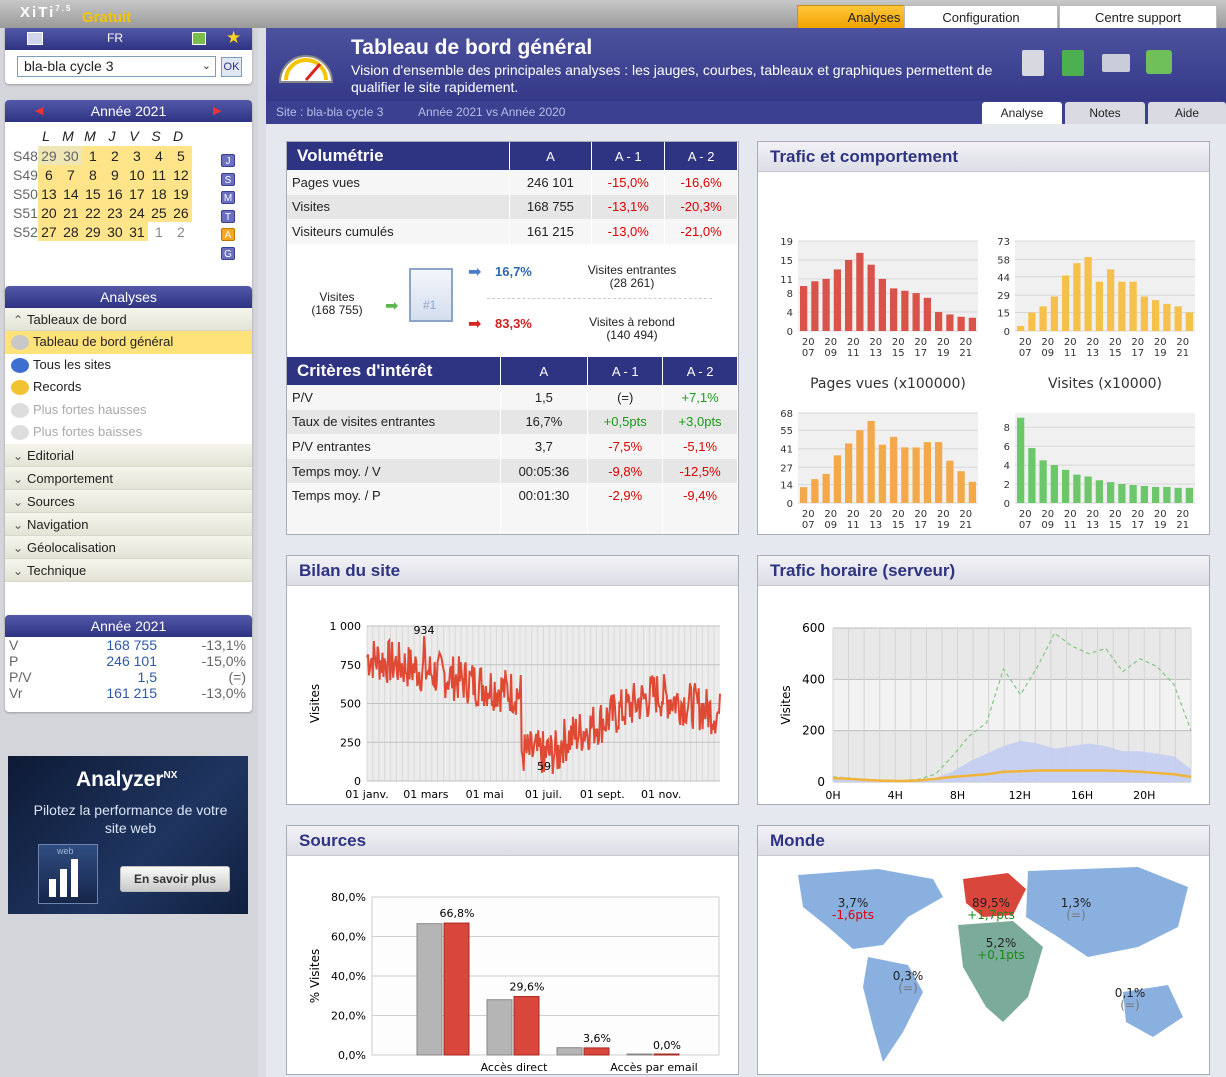 Image resolution: width=1226 pixels, height=1077 pixels. What do you see at coordinates (870, 909) in the screenshot?
I see `map-north-america` at bounding box center [870, 909].